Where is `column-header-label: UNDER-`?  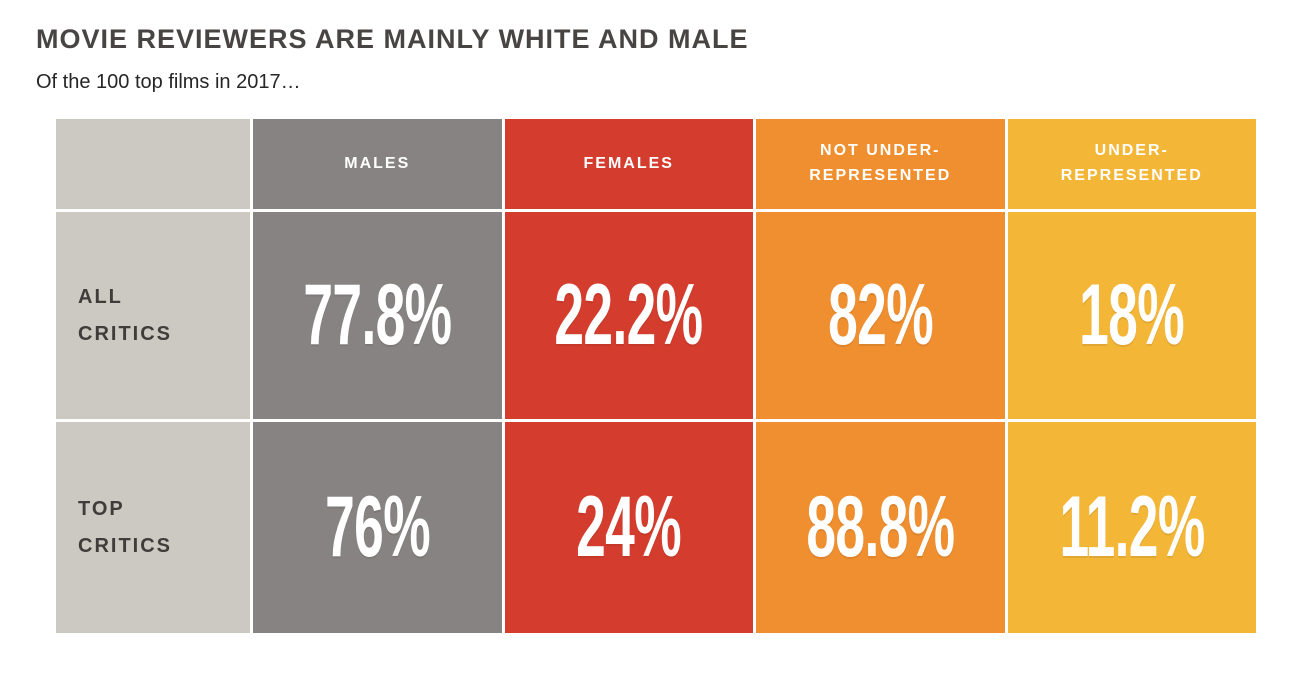
column-header-label: UNDER- is located at coordinates (1131, 151).